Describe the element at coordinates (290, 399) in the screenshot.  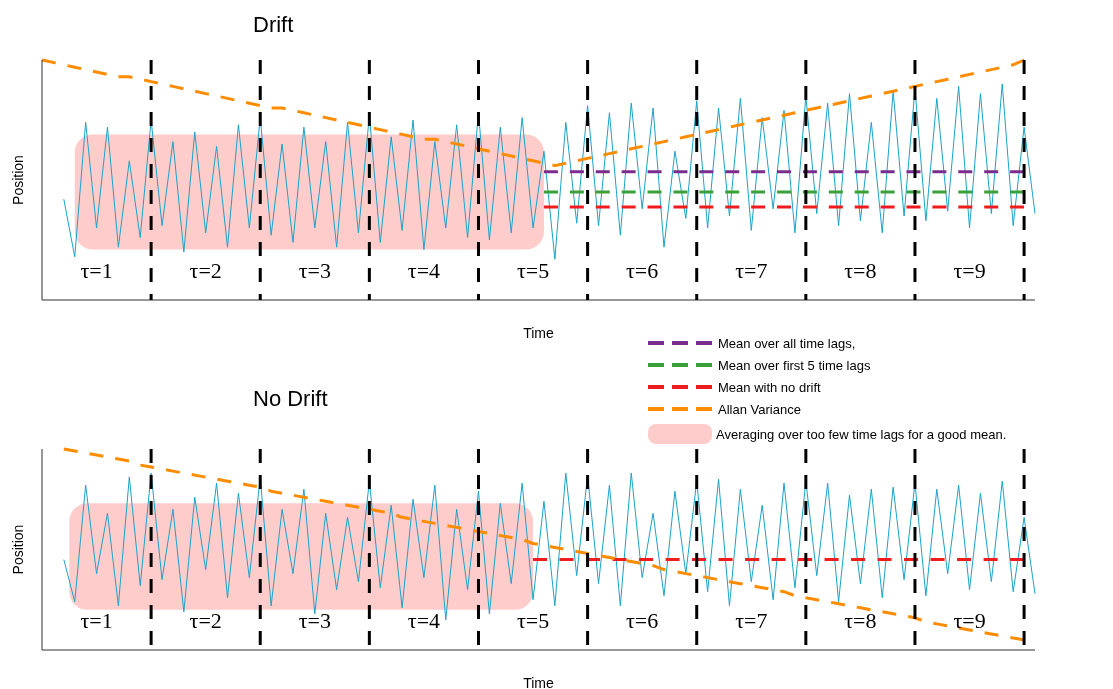
I see `chart-title: No Drift` at that location.